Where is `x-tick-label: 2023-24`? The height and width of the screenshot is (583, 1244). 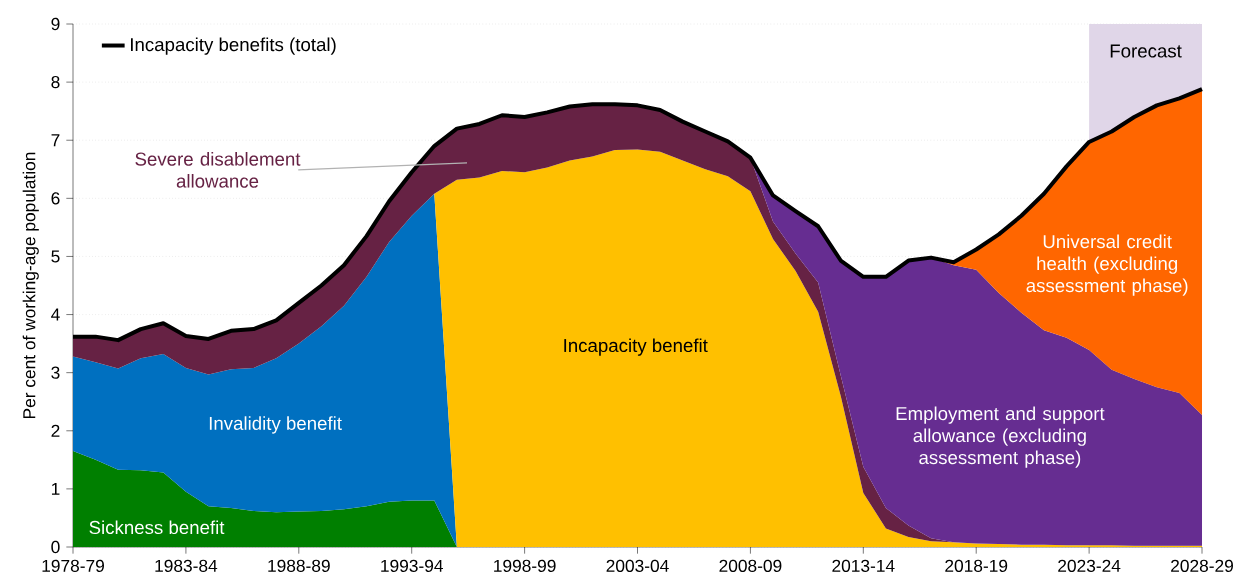
x-tick-label: 2023-24 is located at coordinates (1089, 565).